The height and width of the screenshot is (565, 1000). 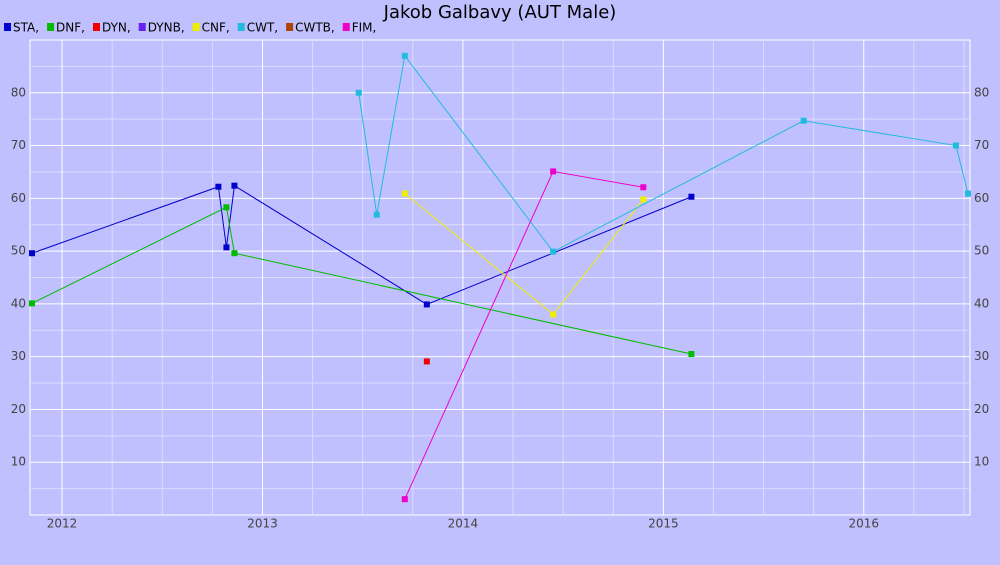 I want to click on y-tick-label-right: 30, so click(x=981, y=356).